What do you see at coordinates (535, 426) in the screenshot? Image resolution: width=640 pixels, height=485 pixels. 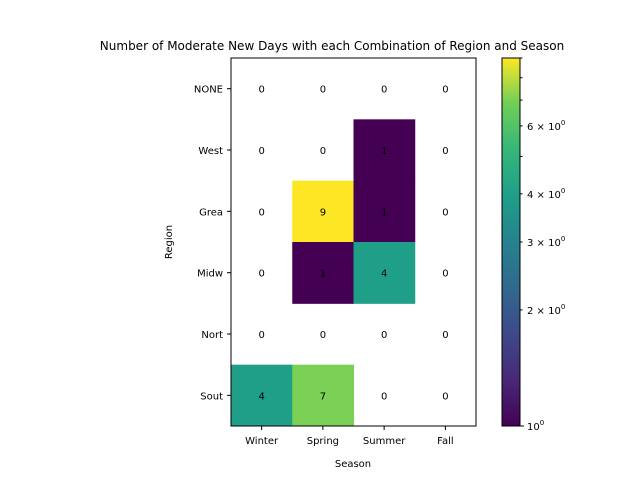 I see `colorbar-tick-label: 100` at bounding box center [535, 426].